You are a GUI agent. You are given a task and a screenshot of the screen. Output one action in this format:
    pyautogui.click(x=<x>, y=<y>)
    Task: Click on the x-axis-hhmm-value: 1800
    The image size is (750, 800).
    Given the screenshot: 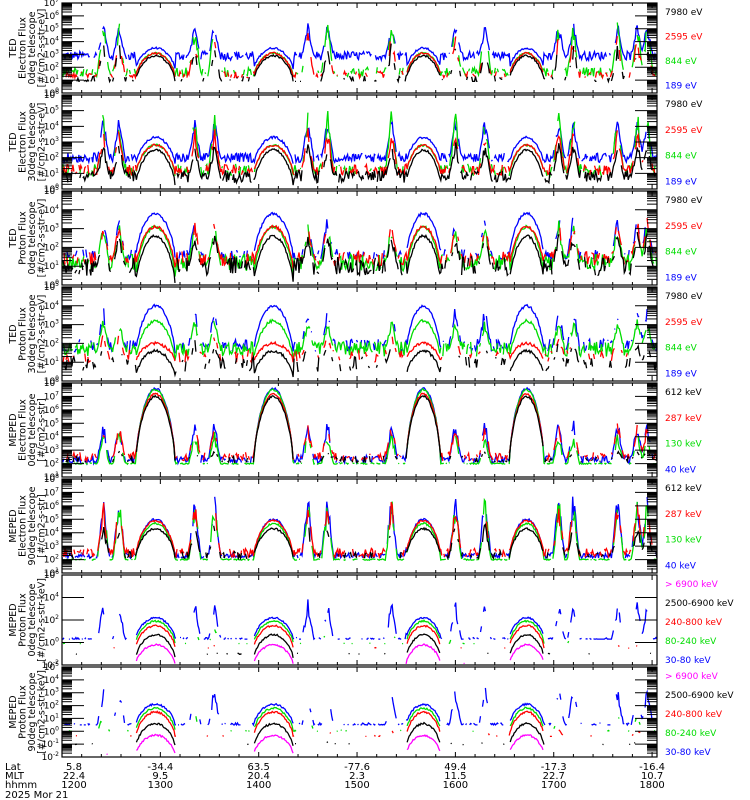 What is the action you would take?
    pyautogui.click(x=651, y=785)
    